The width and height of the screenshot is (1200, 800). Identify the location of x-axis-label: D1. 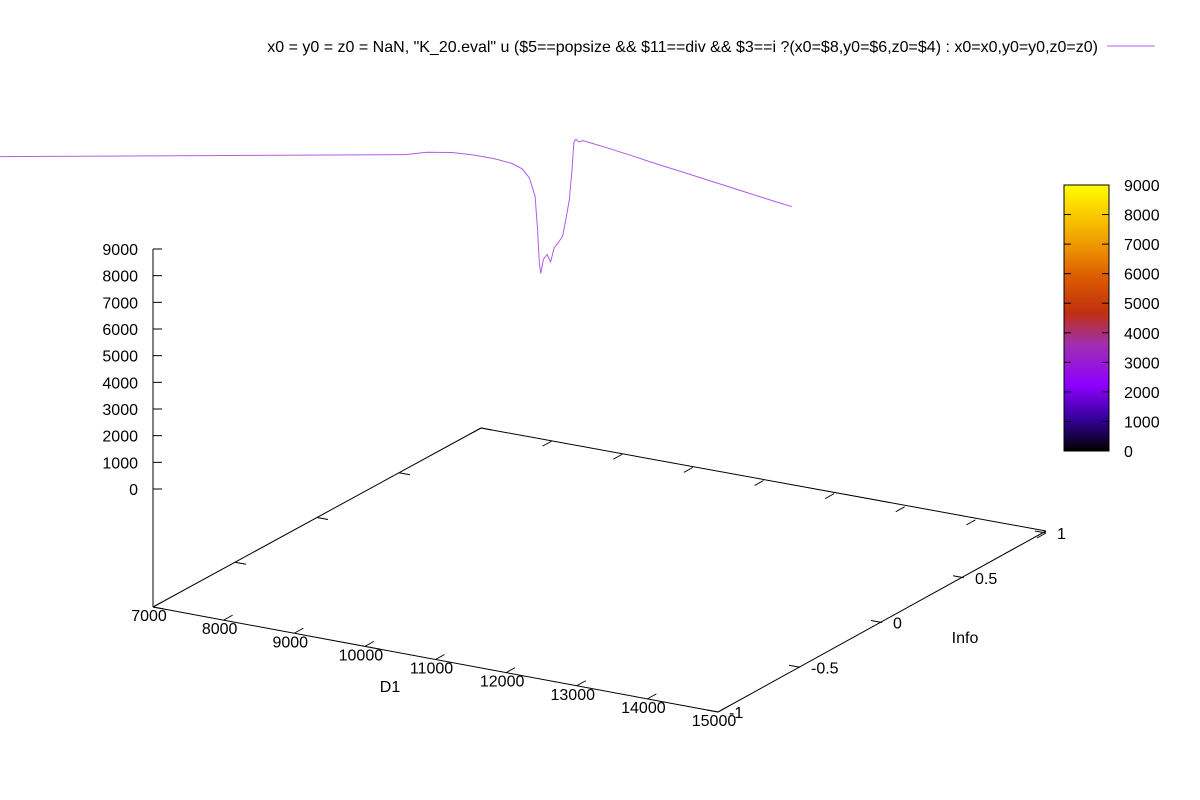
(390, 687).